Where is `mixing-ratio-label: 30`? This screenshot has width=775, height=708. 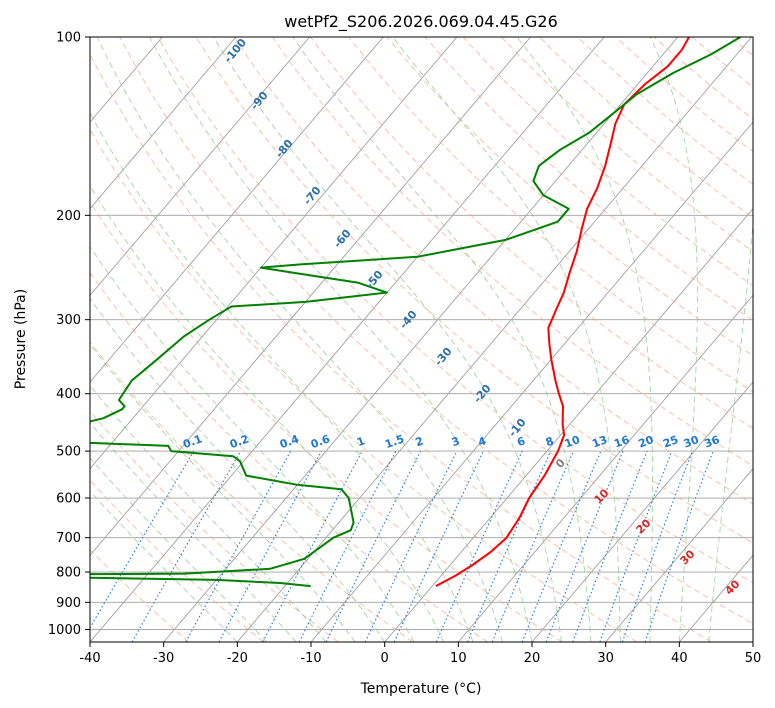
mixing-ratio-label: 30 is located at coordinates (691, 442).